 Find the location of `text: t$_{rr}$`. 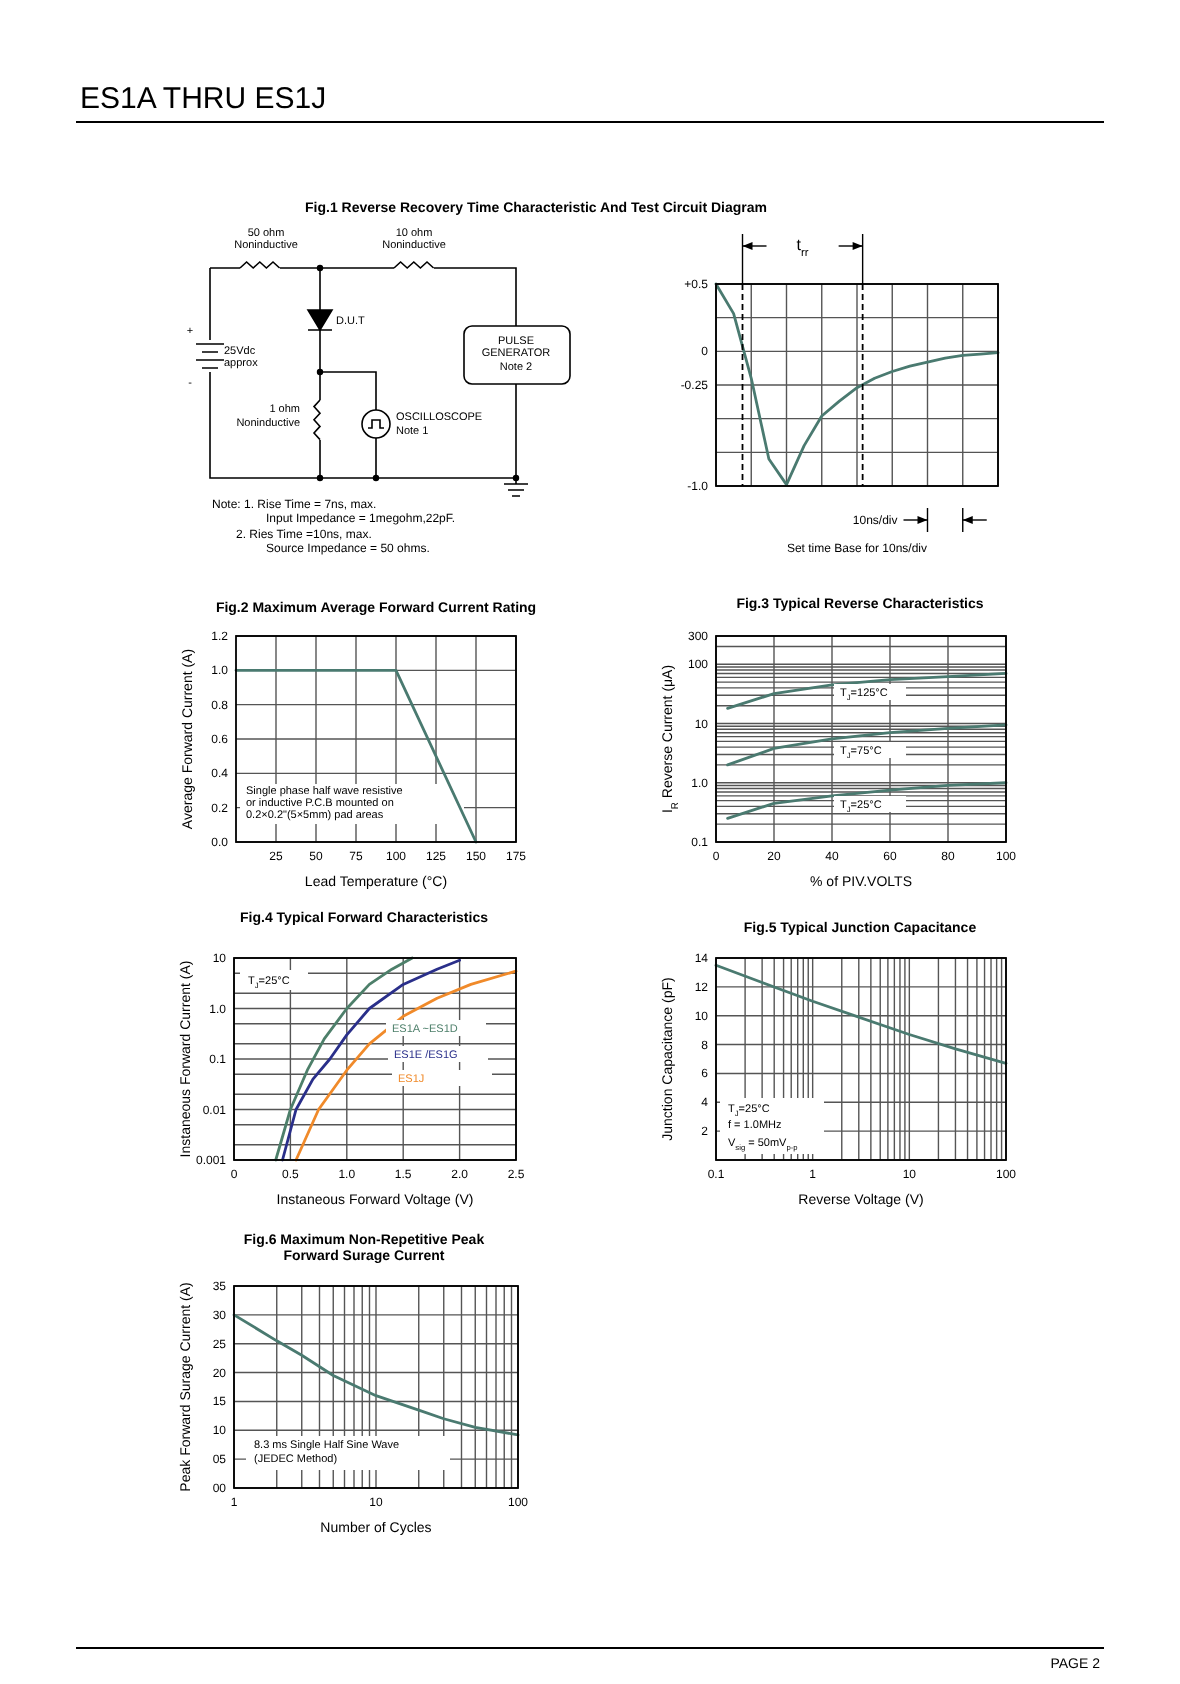

text: t$_{rr}$ is located at coordinates (802, 248).